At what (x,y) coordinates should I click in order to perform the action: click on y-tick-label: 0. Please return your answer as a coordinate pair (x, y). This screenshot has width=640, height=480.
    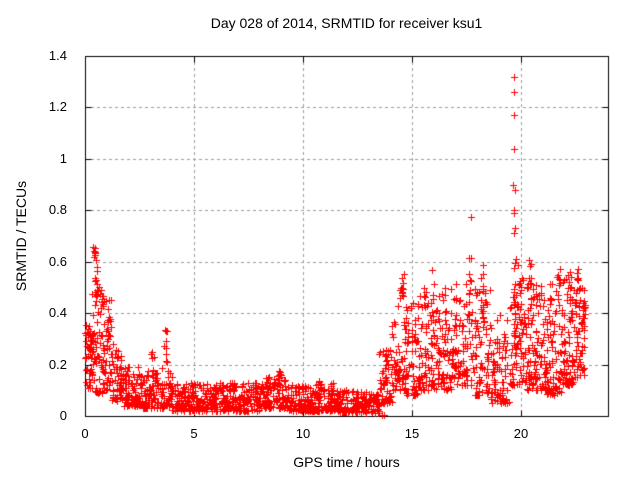
    Looking at the image, I should click on (63, 415).